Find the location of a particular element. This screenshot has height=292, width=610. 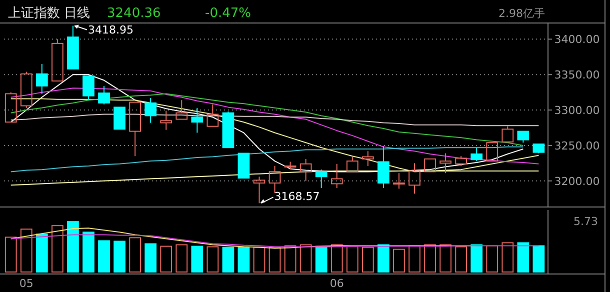

y-tick-label: 3300.00 is located at coordinates (577, 111).